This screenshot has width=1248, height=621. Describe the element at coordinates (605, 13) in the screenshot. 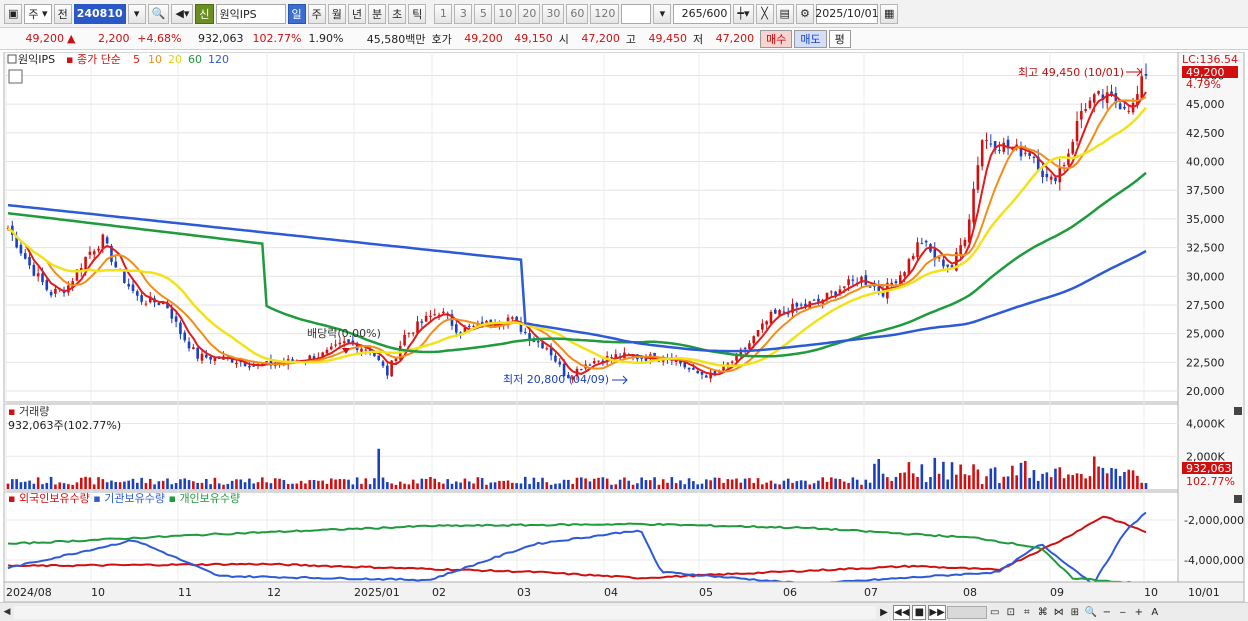

I see `interval-120-button: 120` at that location.